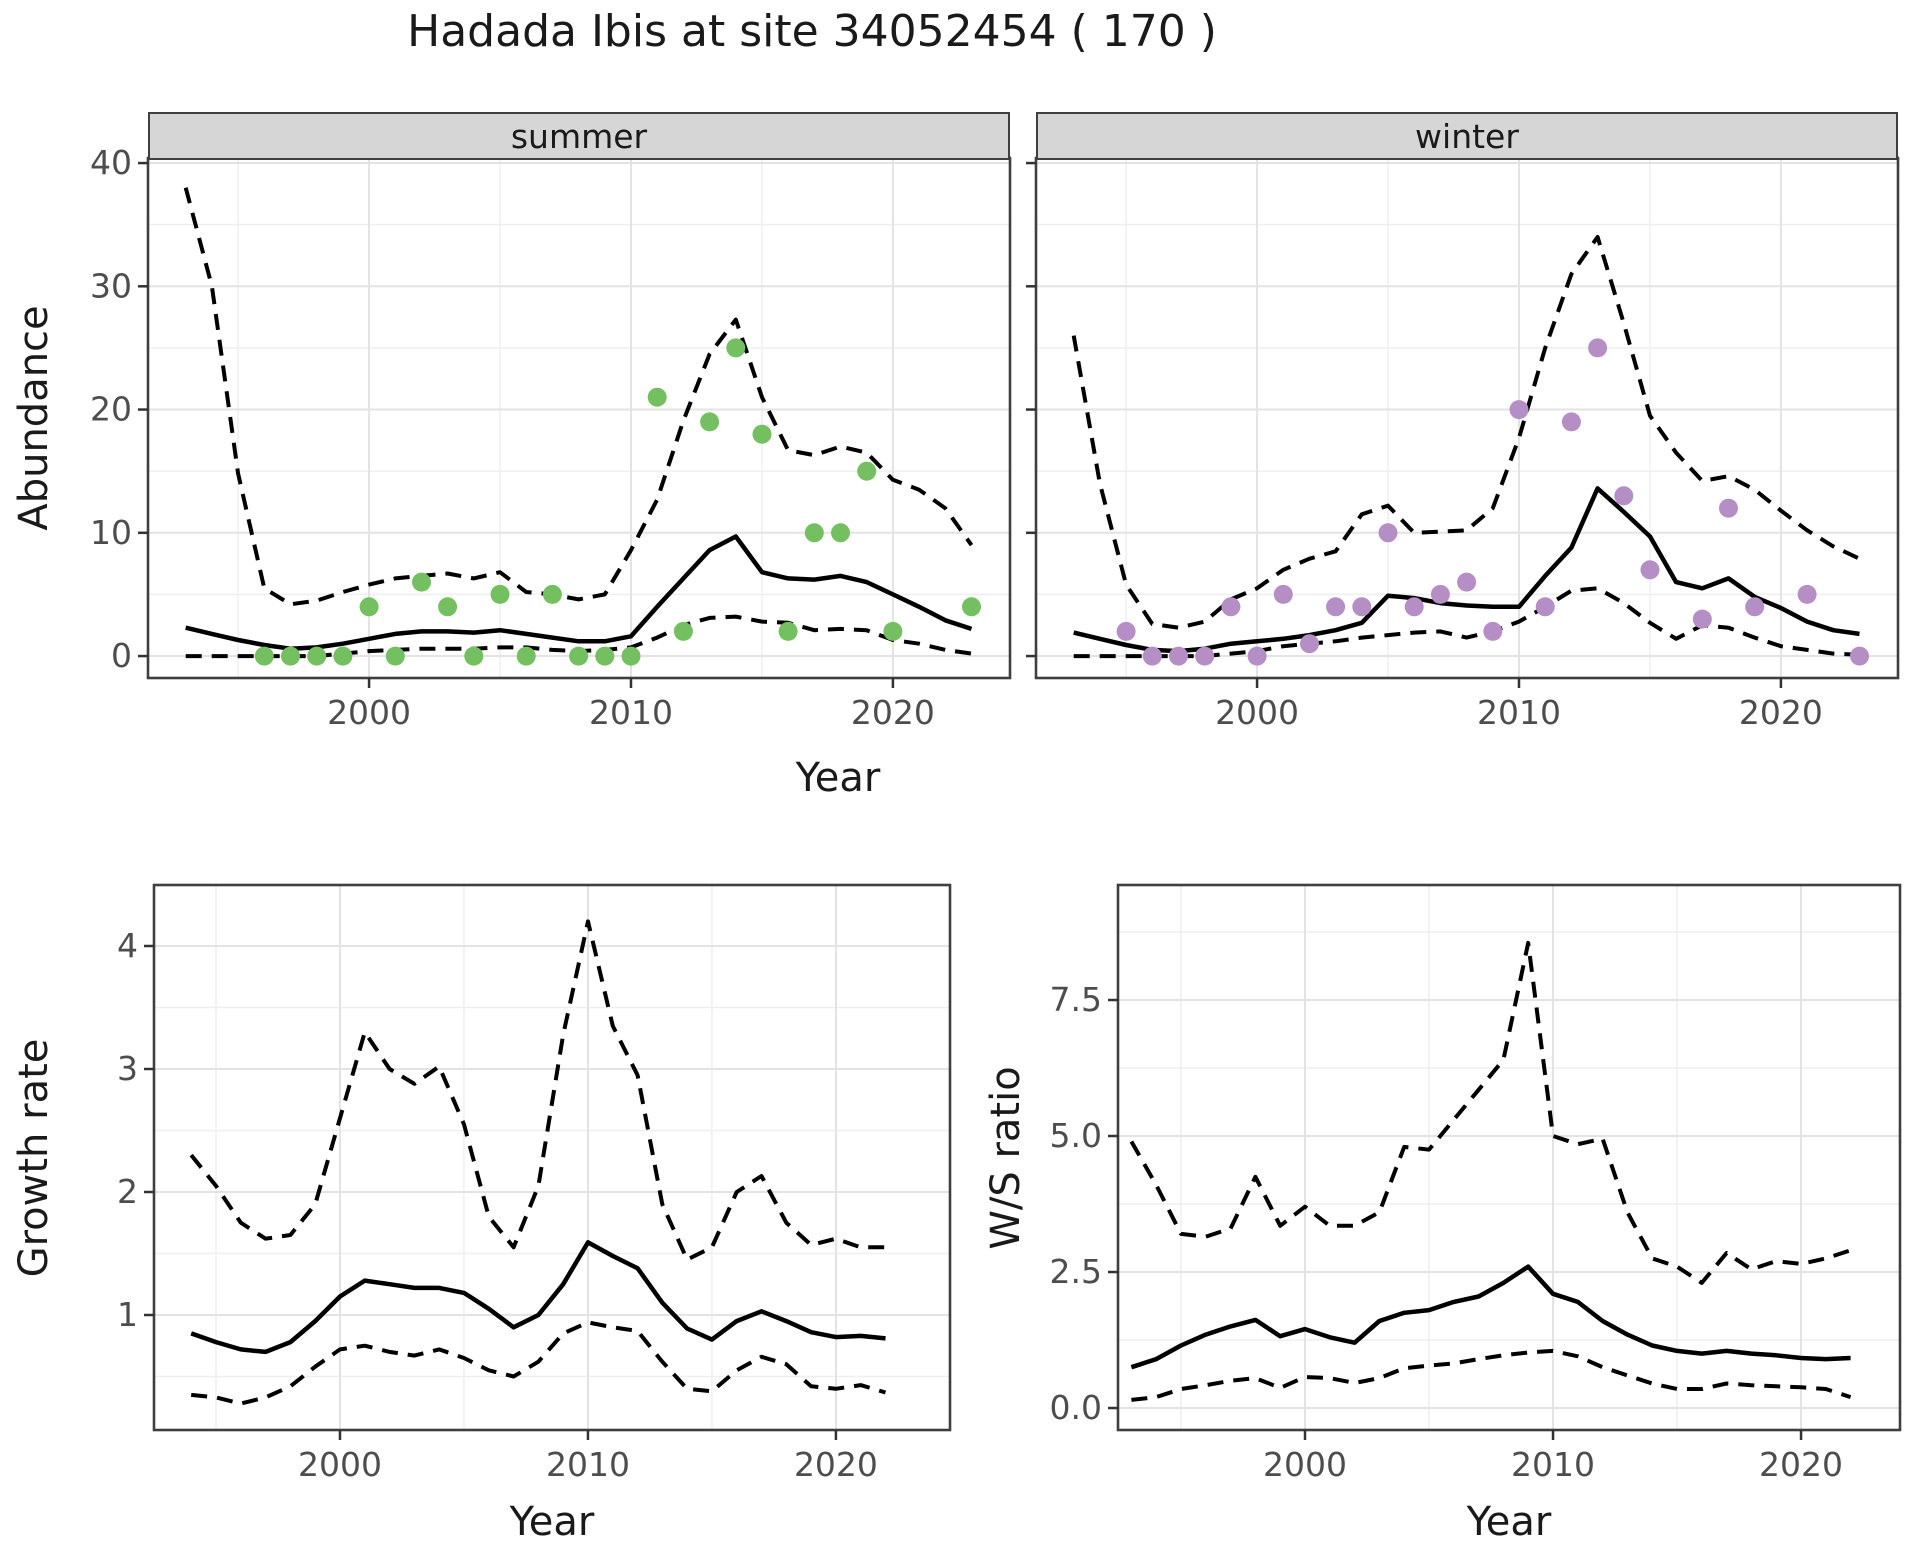  I want to click on abundance-summer-point-1998, so click(317, 656).